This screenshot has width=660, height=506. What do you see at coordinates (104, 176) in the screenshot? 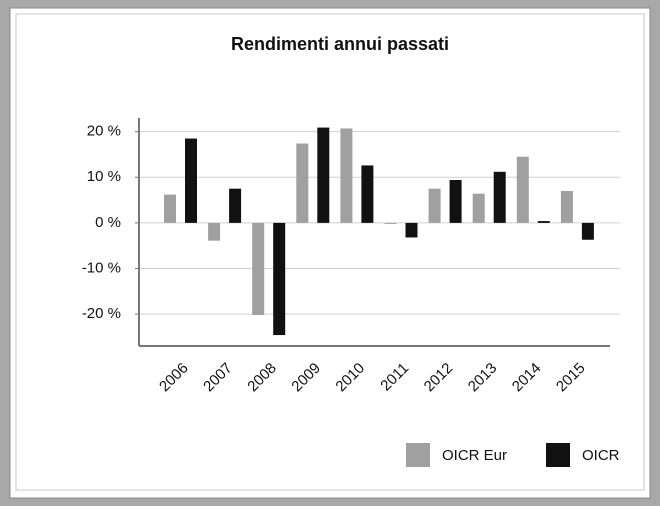
I see `y-tick-label: 10 %` at bounding box center [104, 176].